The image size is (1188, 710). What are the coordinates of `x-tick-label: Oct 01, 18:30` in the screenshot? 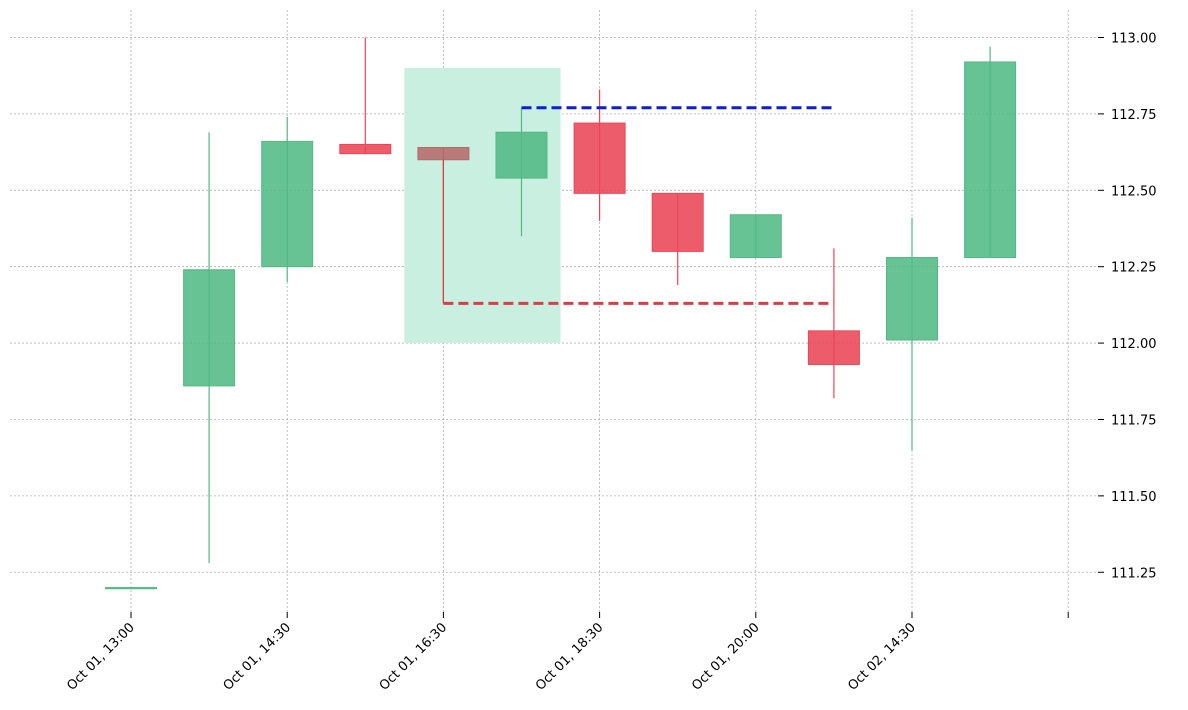 It's located at (569, 656).